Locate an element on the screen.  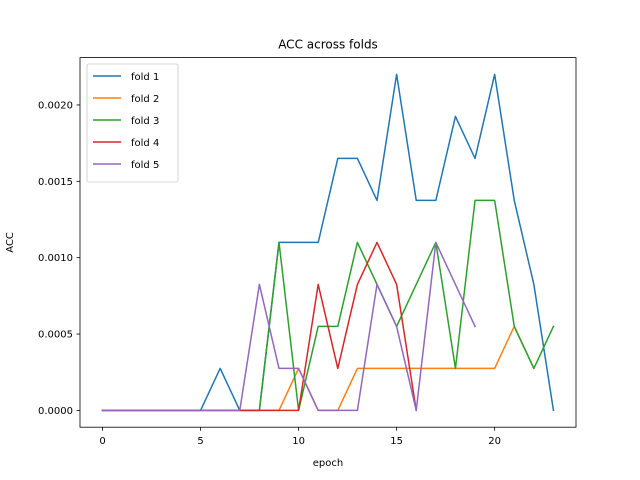
legend-box is located at coordinates (132, 123).